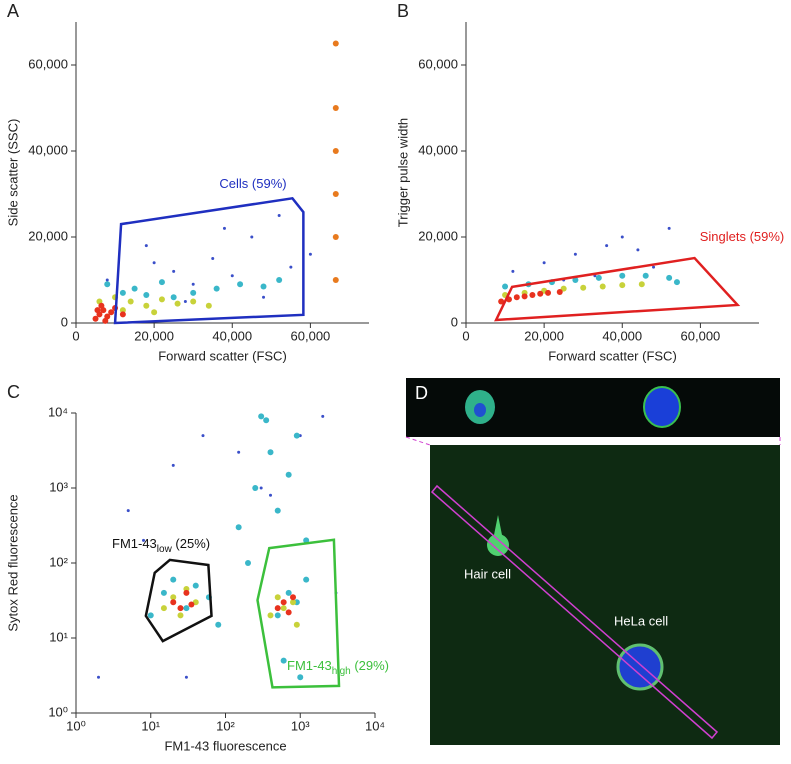  Describe the element at coordinates (498, 545) in the screenshot. I see `hair-cell` at that location.